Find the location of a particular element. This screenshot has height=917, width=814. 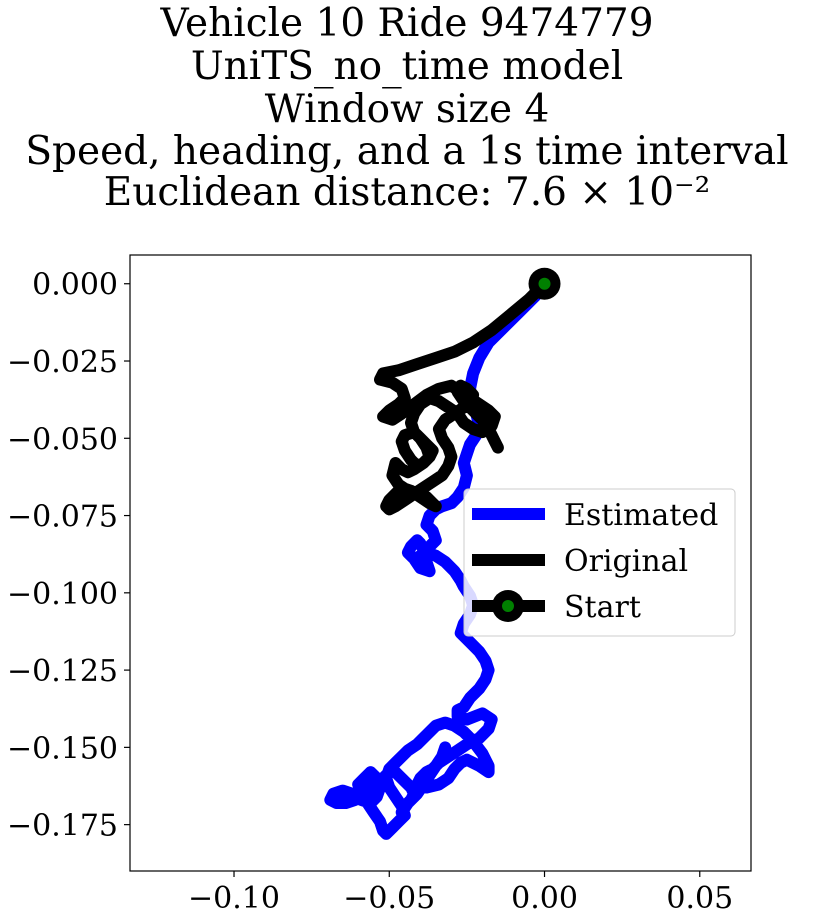

x-tick-label: −0.10 is located at coordinates (234, 898).